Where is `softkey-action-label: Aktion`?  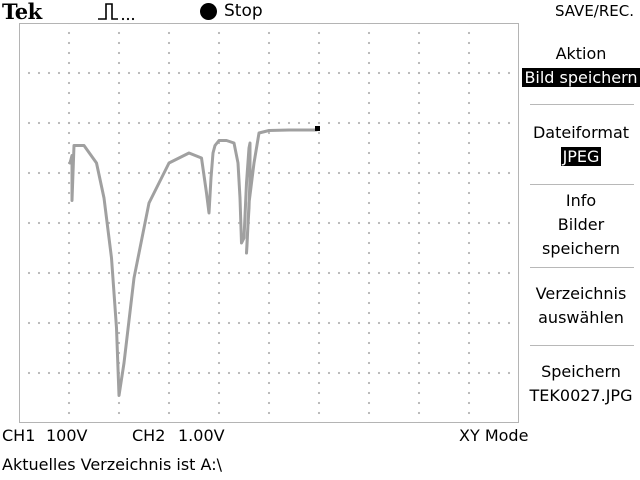 softkey-action-label: Aktion is located at coordinates (581, 53).